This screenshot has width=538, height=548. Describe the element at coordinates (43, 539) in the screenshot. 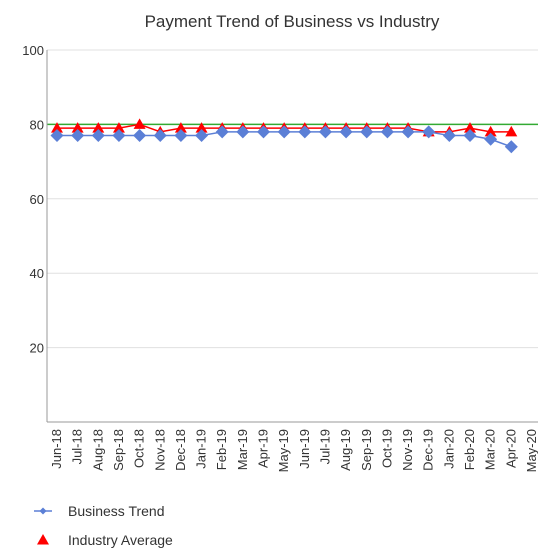

I see `triangle-icon` at that location.